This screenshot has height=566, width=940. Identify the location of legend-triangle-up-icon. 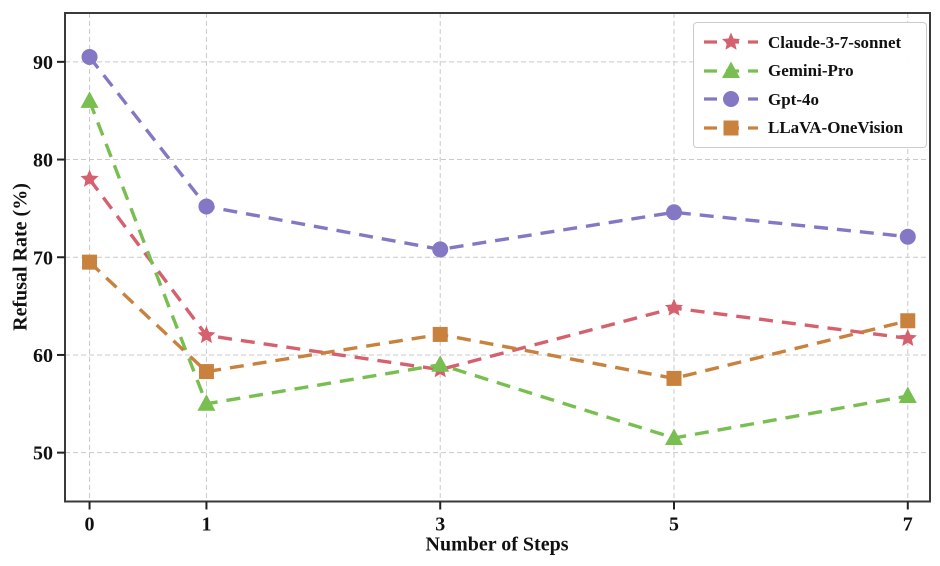
(731, 69).